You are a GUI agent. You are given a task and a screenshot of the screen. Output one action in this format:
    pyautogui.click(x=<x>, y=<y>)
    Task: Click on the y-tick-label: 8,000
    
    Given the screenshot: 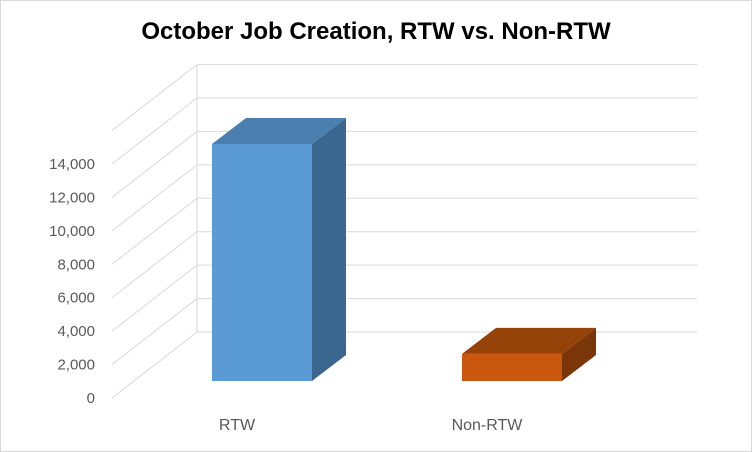 What is the action you would take?
    pyautogui.click(x=76, y=264)
    